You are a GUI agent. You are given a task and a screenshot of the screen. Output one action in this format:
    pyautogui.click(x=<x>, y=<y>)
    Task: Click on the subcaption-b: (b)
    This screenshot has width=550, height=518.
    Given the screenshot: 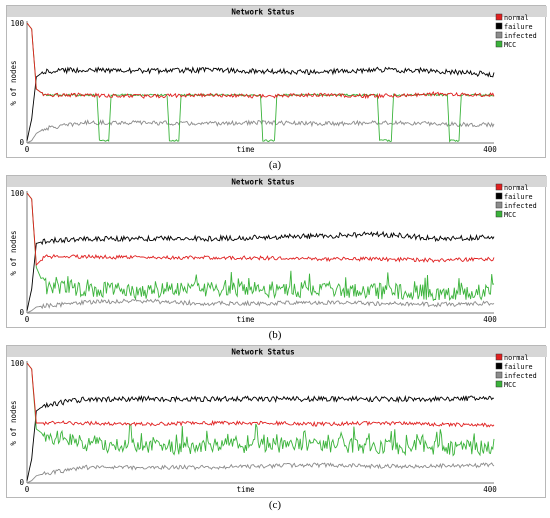 What is the action you would take?
    pyautogui.click(x=275, y=335)
    